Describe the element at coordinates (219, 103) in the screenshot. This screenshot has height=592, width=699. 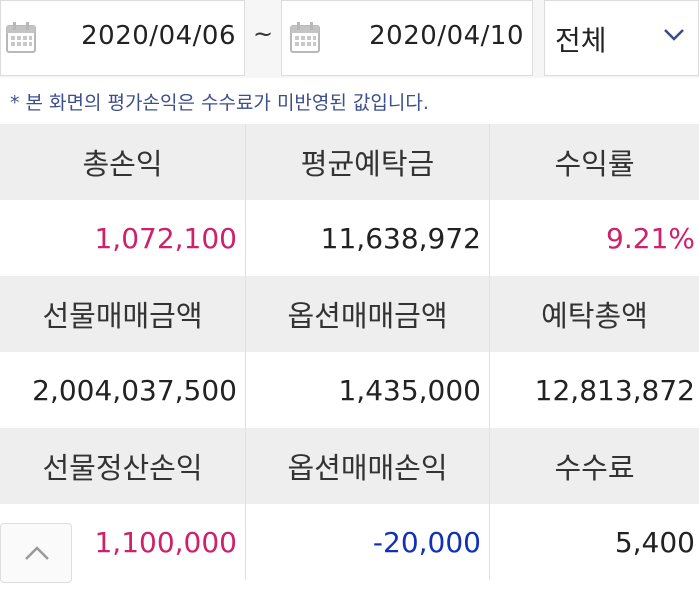
I see `fee-notice: * 본 화면의 평가손익은 수수료가 미반영된 값입니다.` at that location.